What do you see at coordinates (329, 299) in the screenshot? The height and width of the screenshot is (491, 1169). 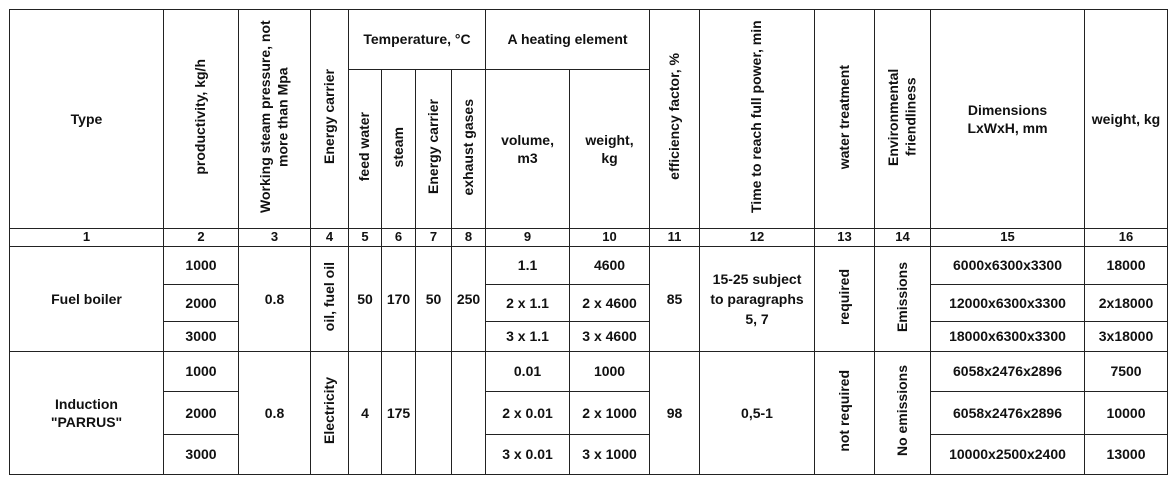 I see `energy-carrier-cell: oil, fuel oil` at bounding box center [329, 299].